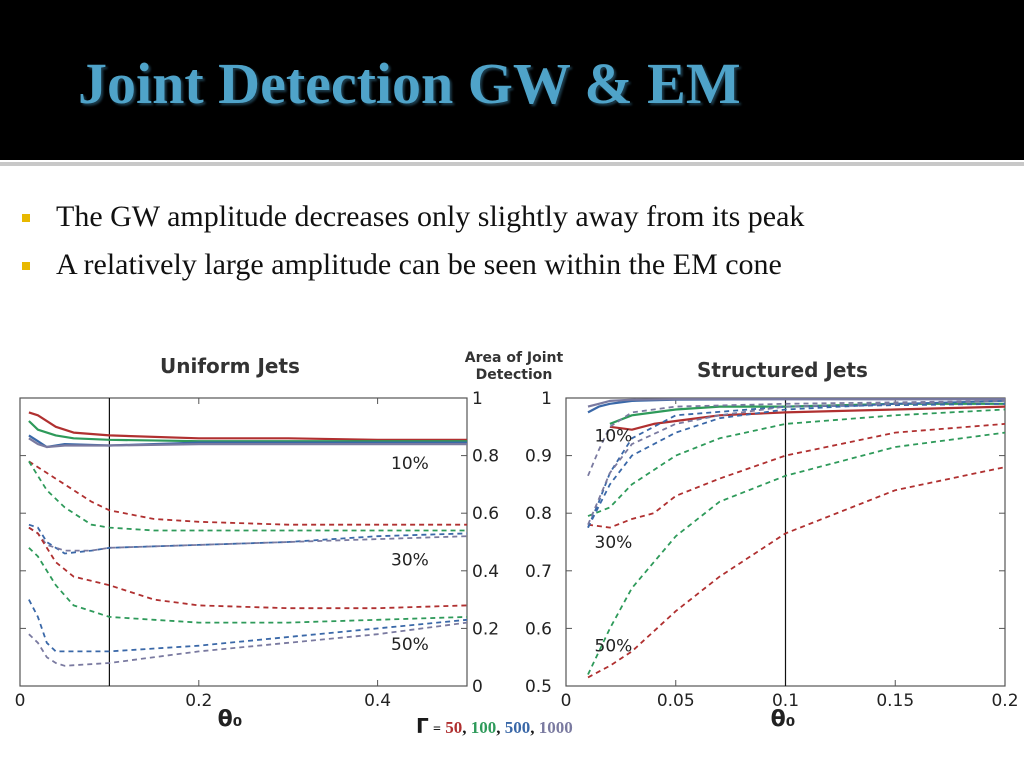 The width and height of the screenshot is (1024, 768). What do you see at coordinates (409, 83) in the screenshot?
I see `slide-title: Joint Detection GW & EM` at bounding box center [409, 83].